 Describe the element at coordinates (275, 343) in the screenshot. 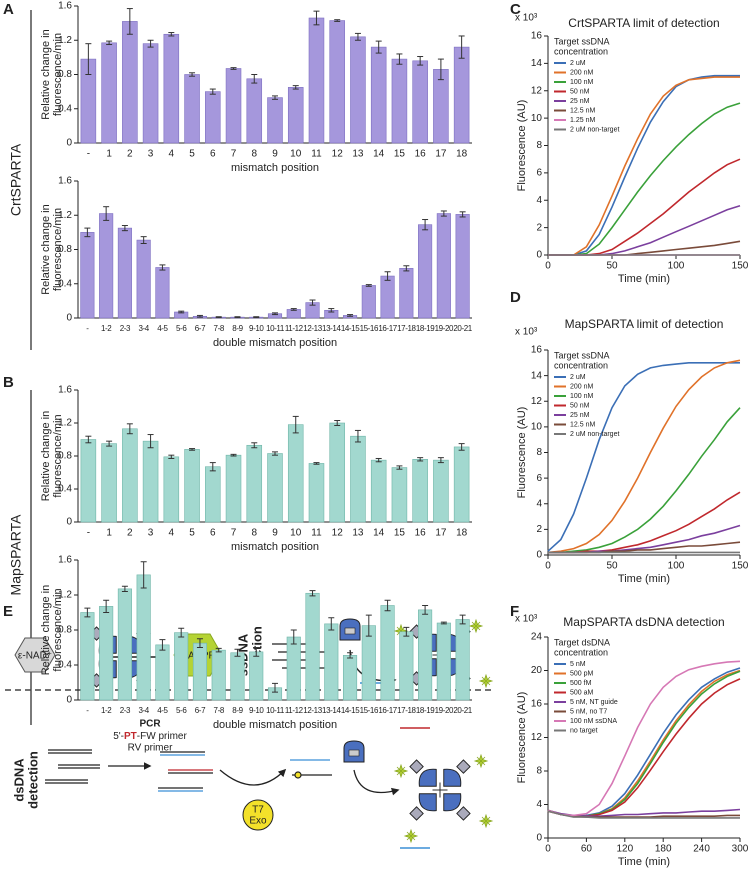

I see `x-axis-label: double mismatch position` at that location.